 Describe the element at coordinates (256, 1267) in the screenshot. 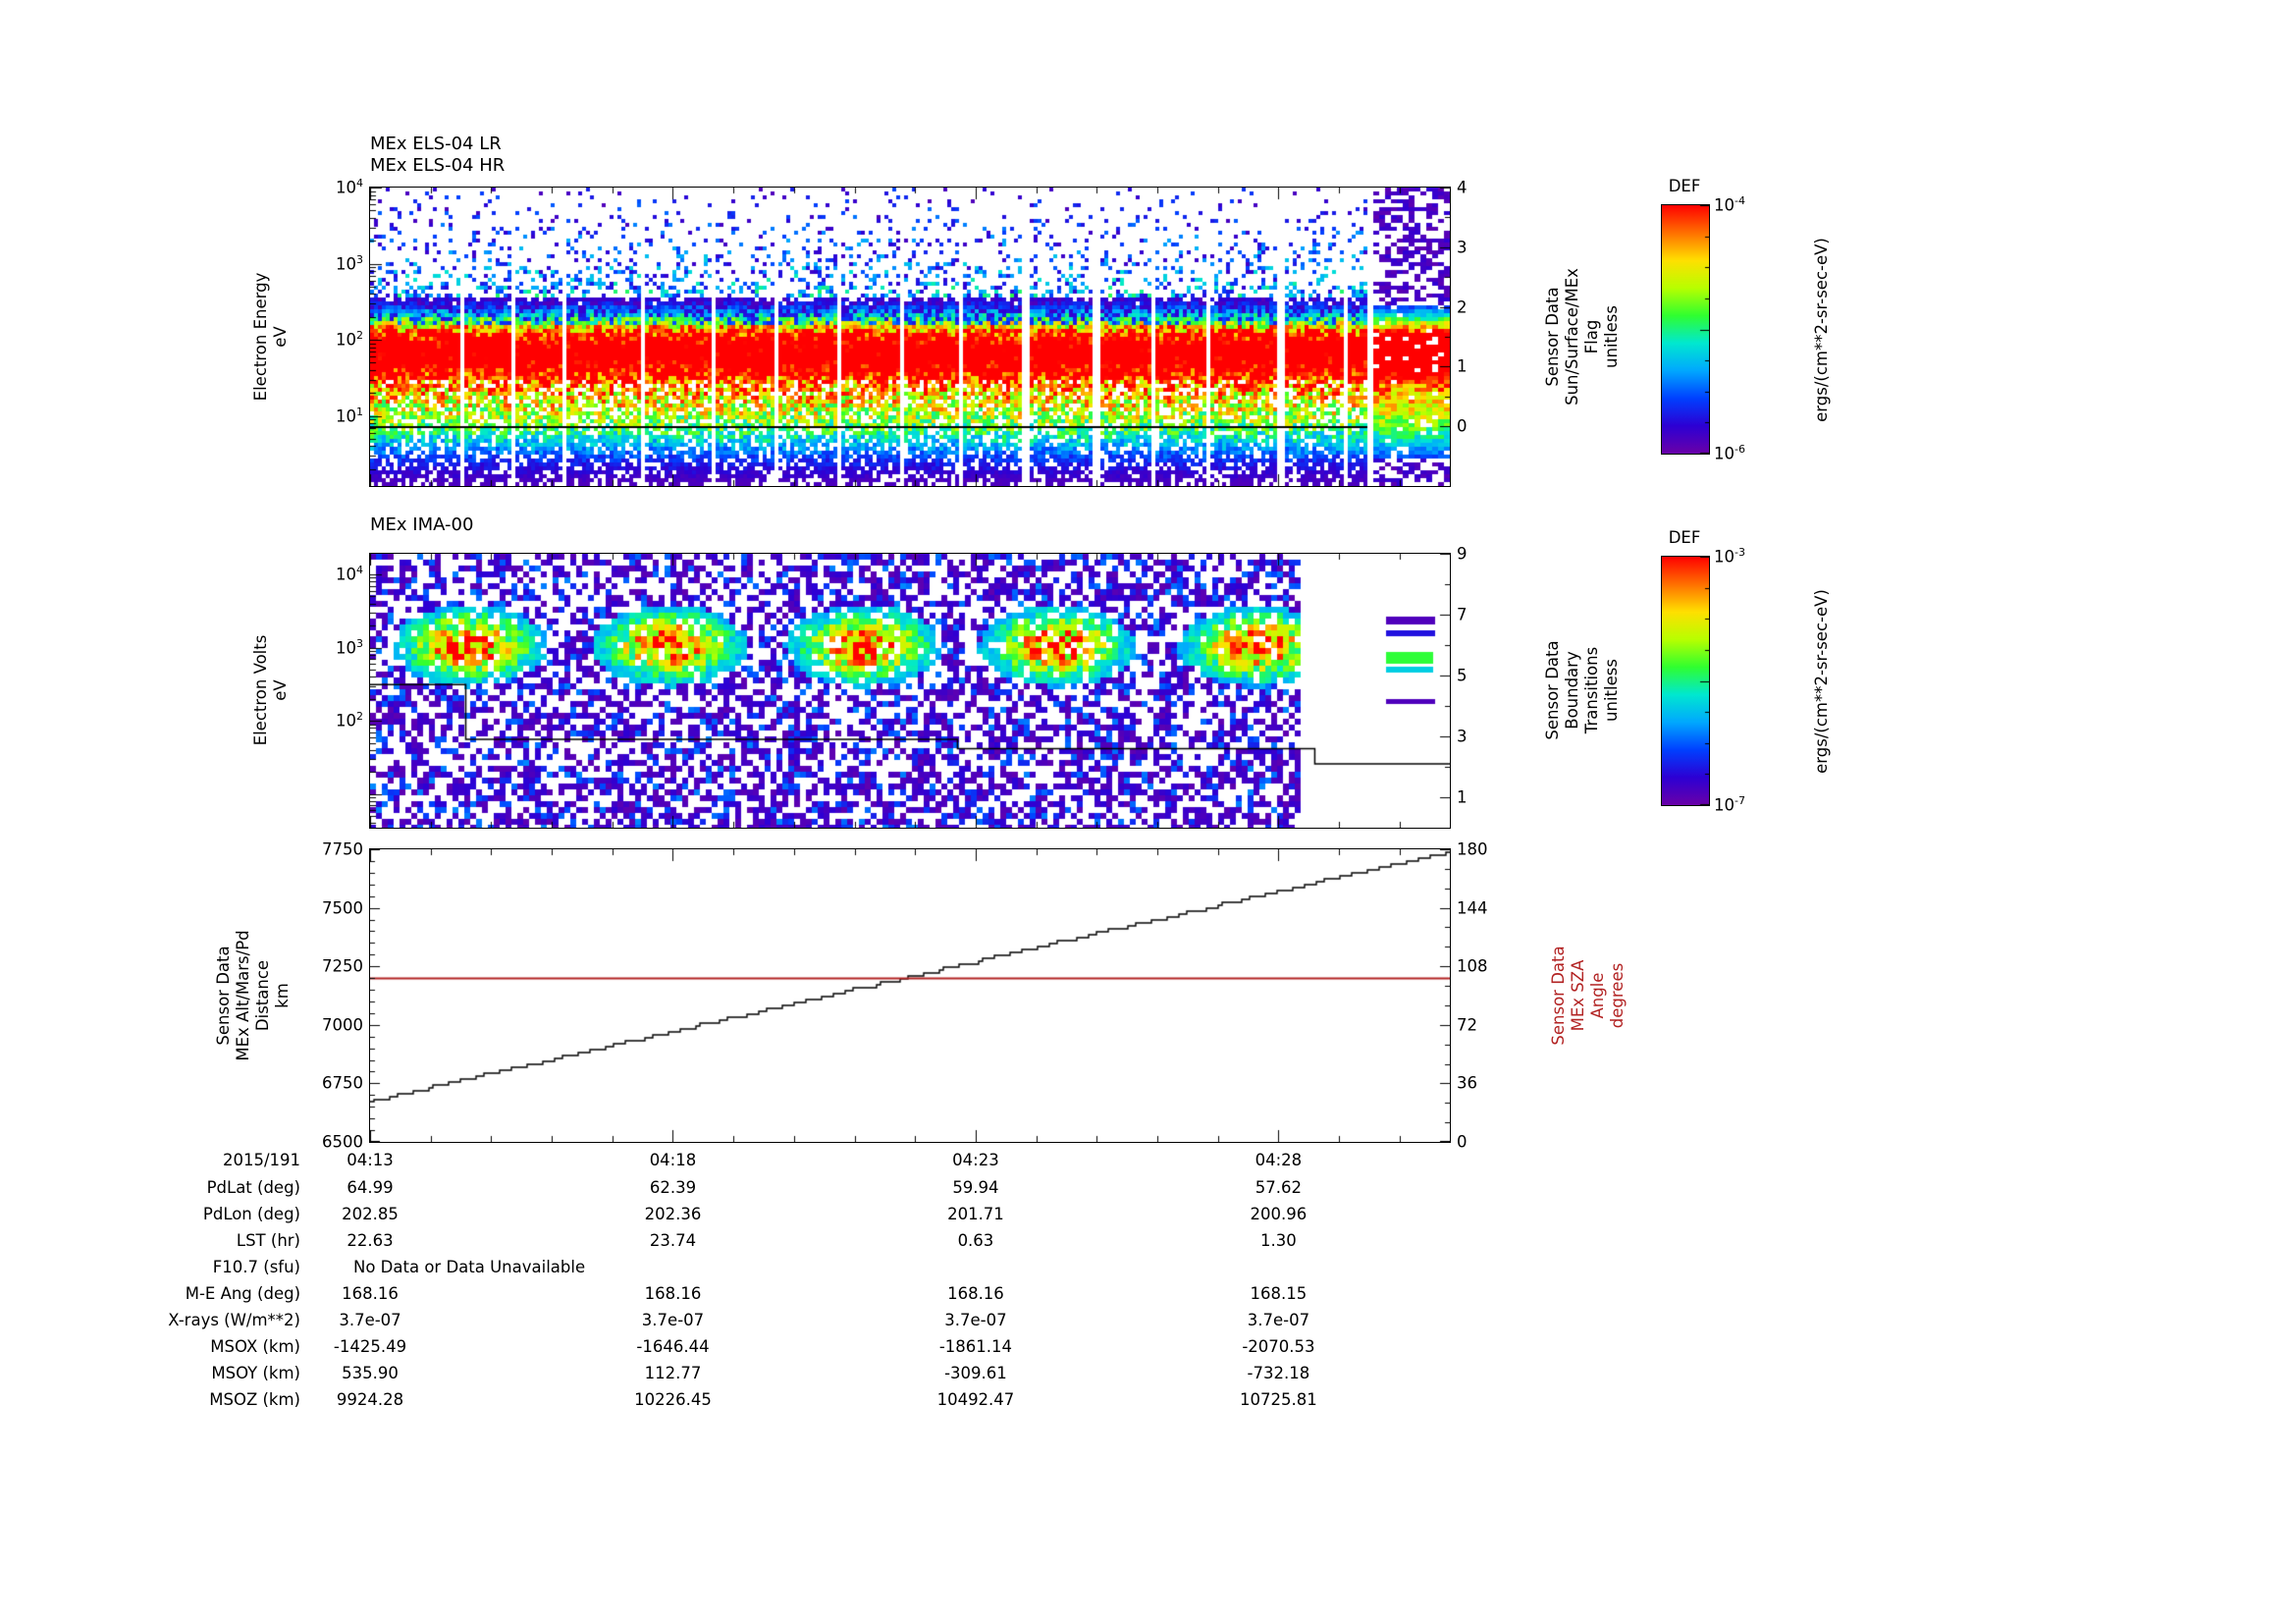

I see `table-row-label: F10.7 (sfu)` at that location.